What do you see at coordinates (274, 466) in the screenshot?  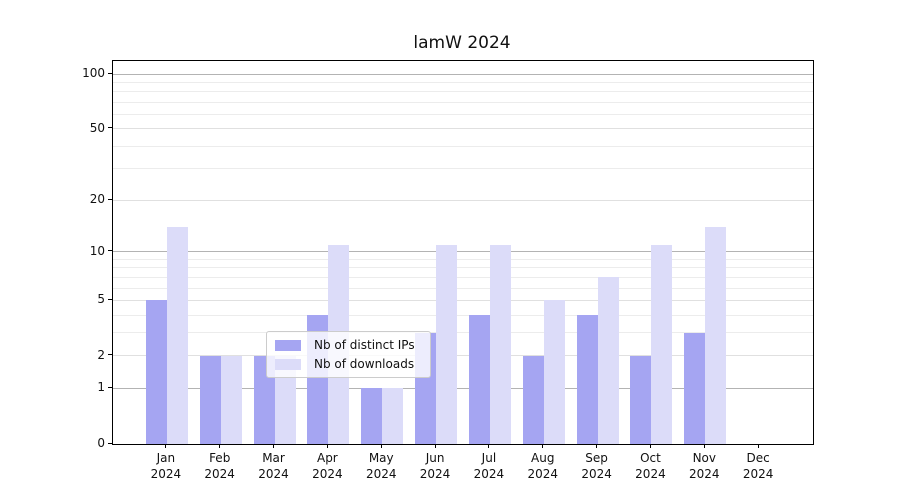 I see `x-tick-label: Mar 2024` at bounding box center [274, 466].